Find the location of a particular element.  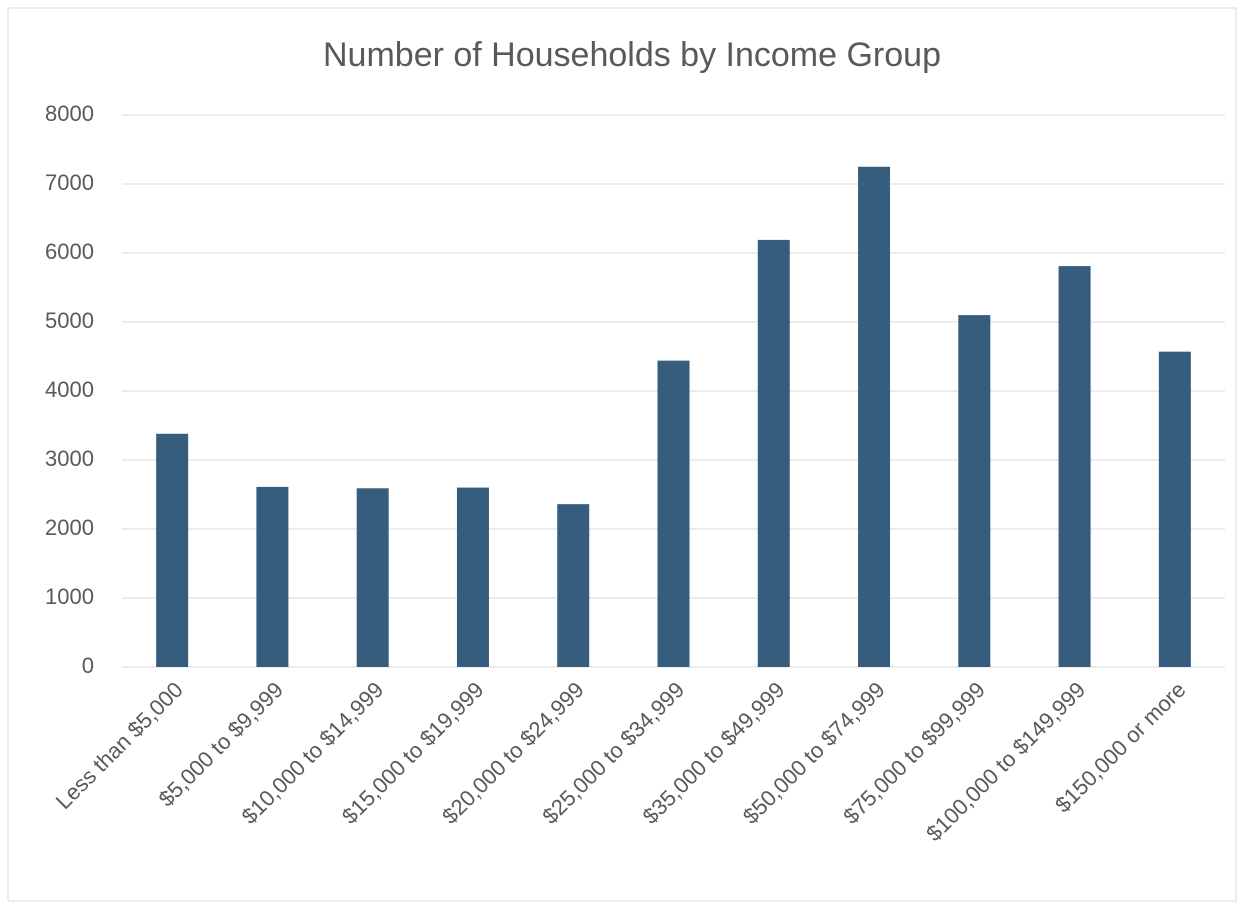

y-tick-label: 3000 is located at coordinates (69, 458).